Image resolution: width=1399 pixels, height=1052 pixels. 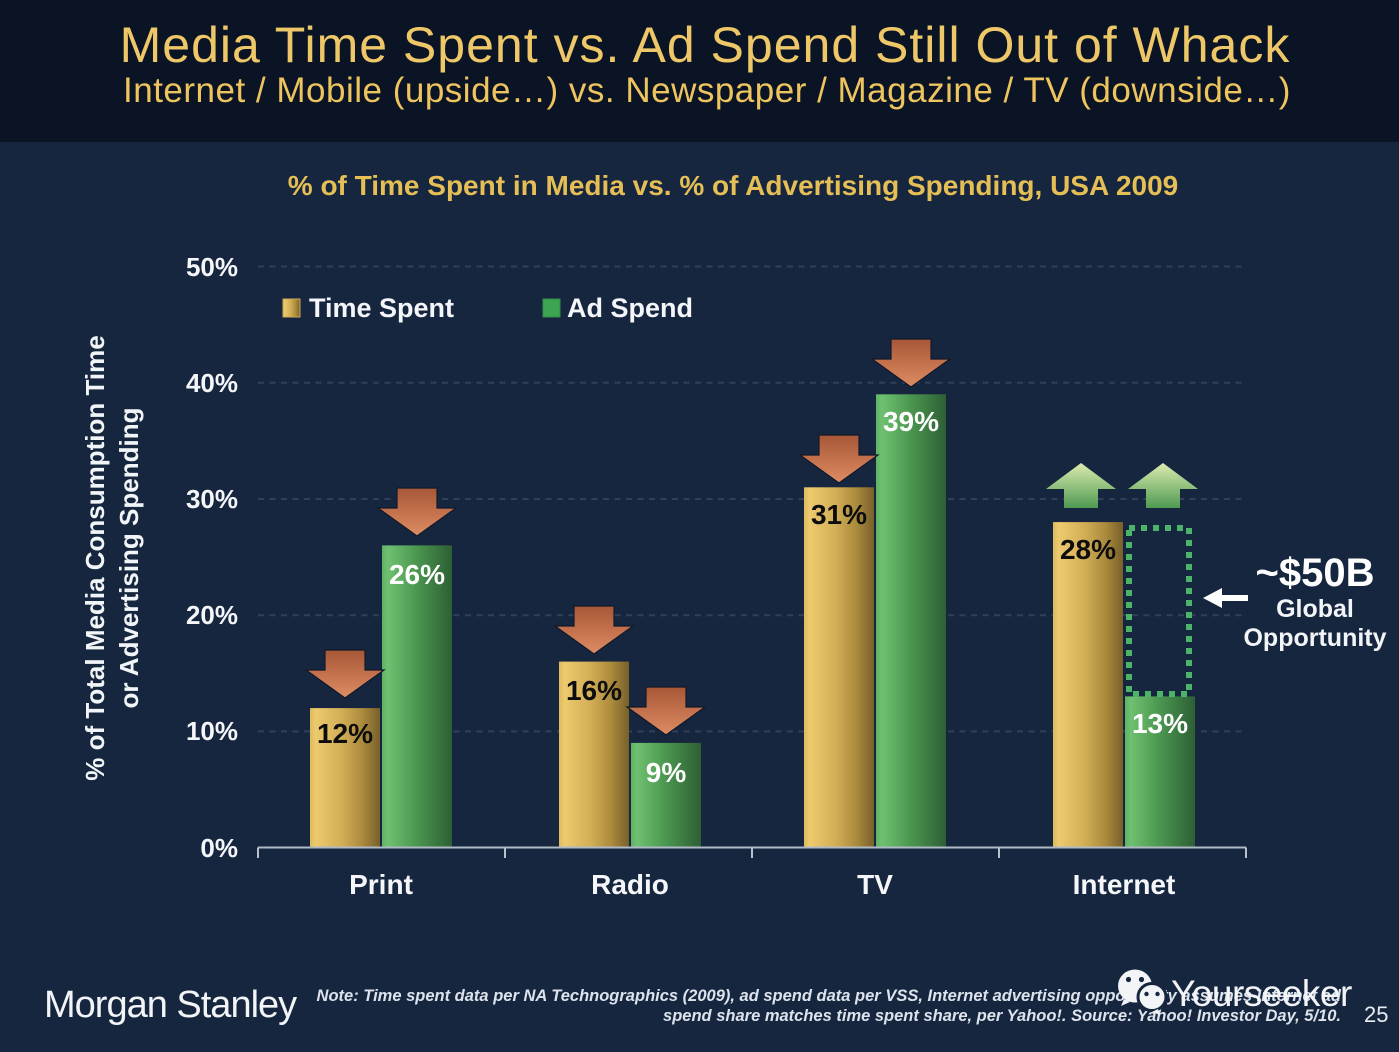 What do you see at coordinates (1088, 549) in the screenshot?
I see `svg-text: 28%` at bounding box center [1088, 549].